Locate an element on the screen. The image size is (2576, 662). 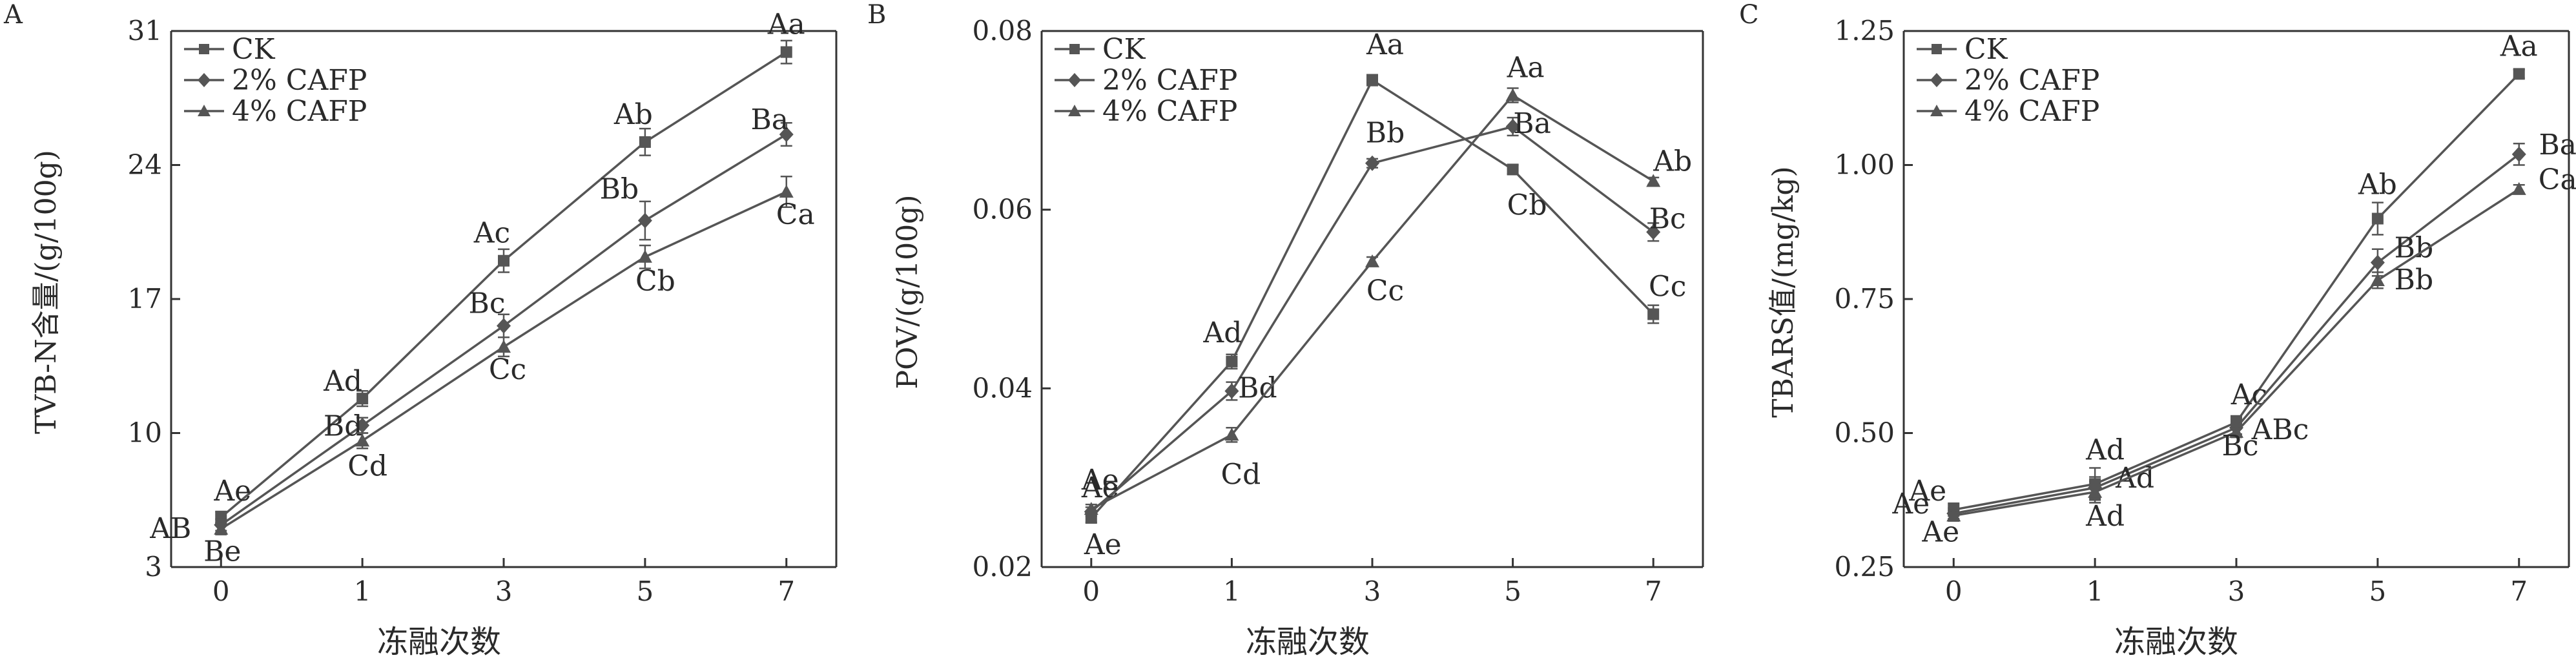
y-tick-label: 0.02 is located at coordinates (1002, 567).